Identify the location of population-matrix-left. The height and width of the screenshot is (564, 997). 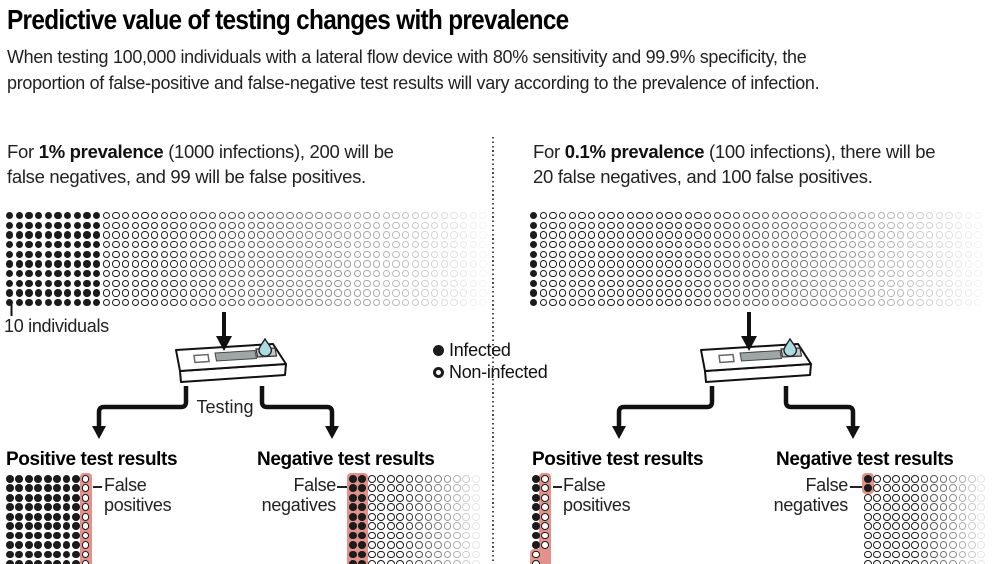
(247, 260).